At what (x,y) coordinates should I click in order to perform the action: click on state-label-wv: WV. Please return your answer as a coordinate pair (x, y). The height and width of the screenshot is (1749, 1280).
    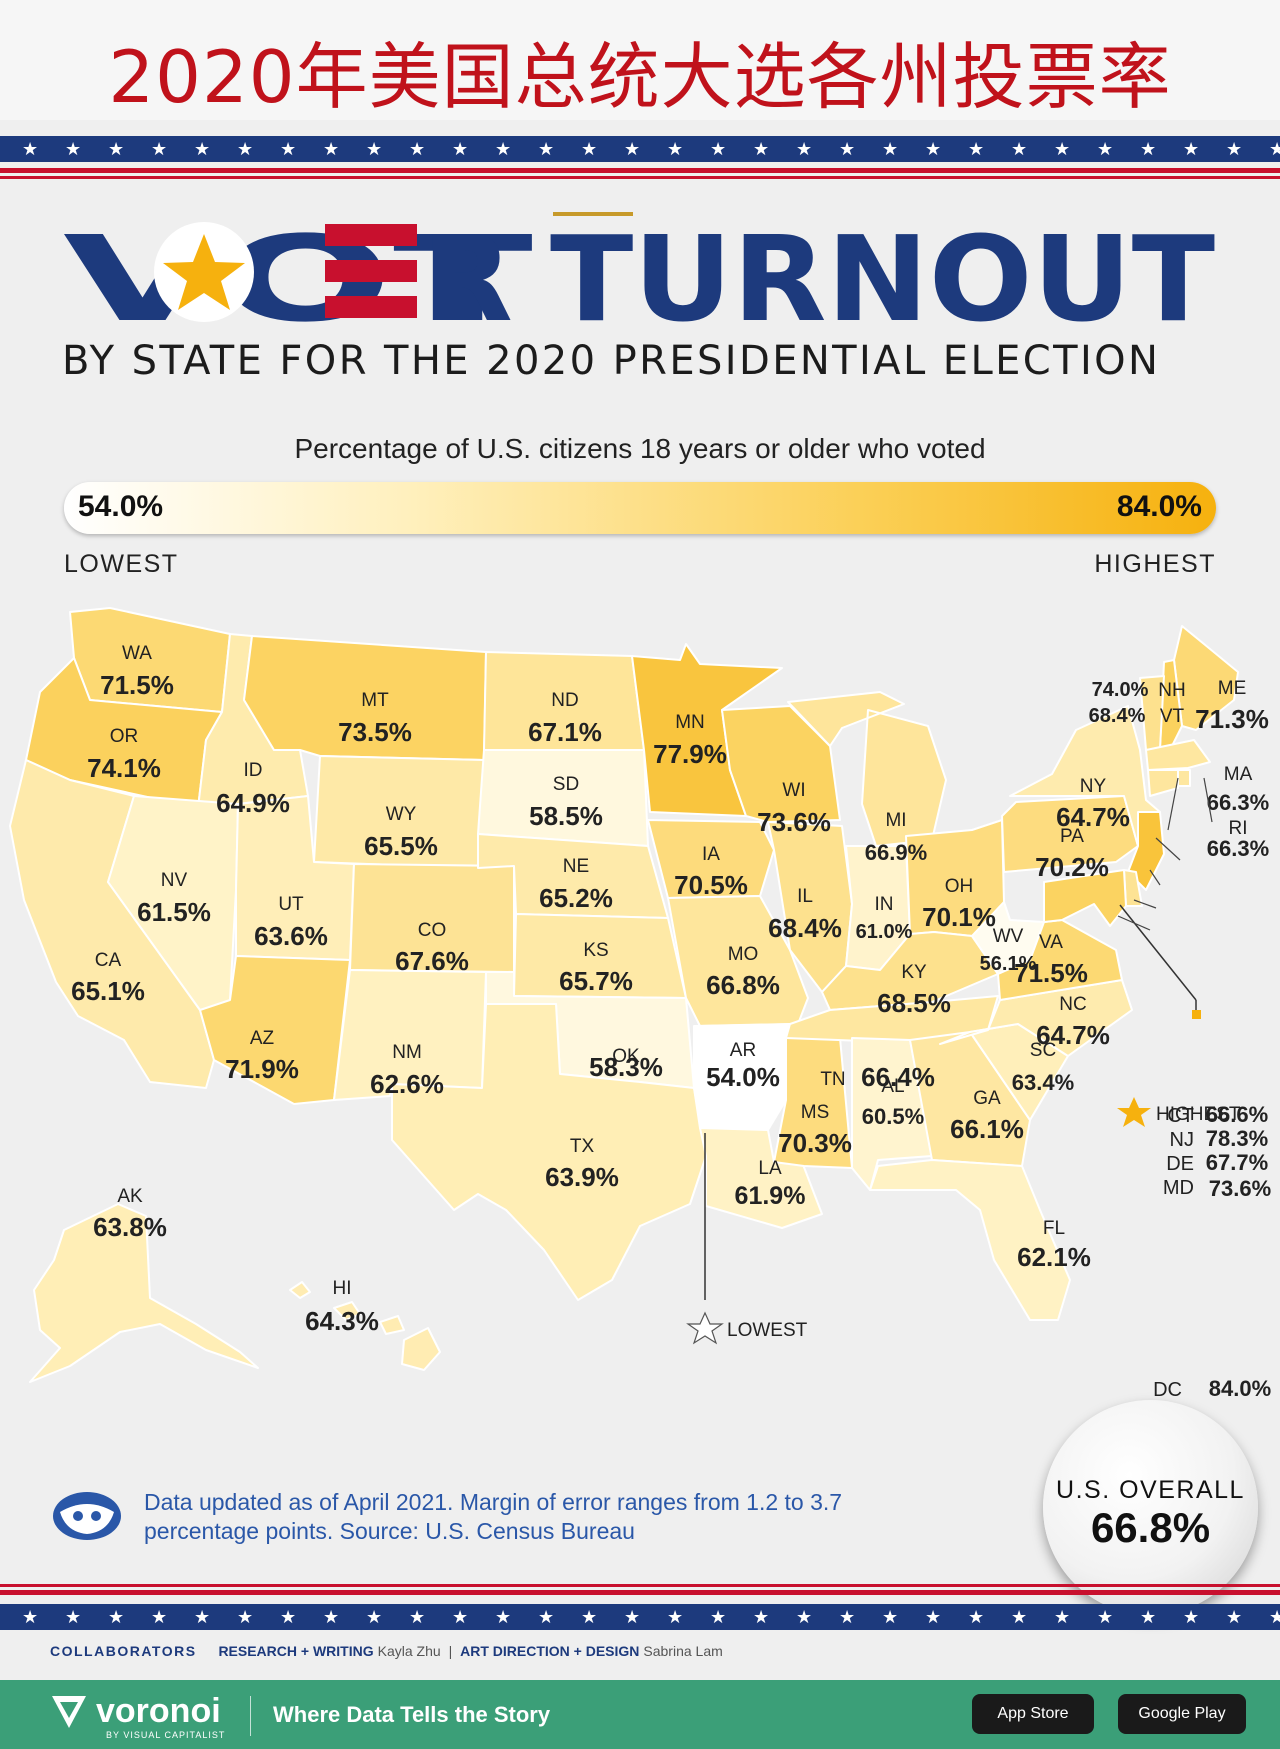
    Looking at the image, I should click on (1008, 936).